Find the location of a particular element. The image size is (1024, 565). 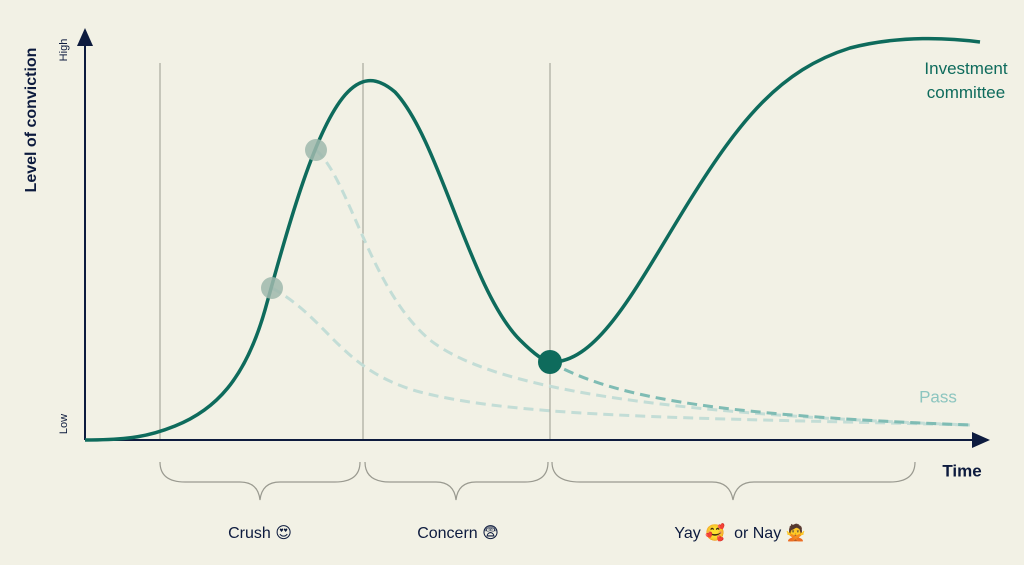

y-low-label: Low is located at coordinates (64, 424).